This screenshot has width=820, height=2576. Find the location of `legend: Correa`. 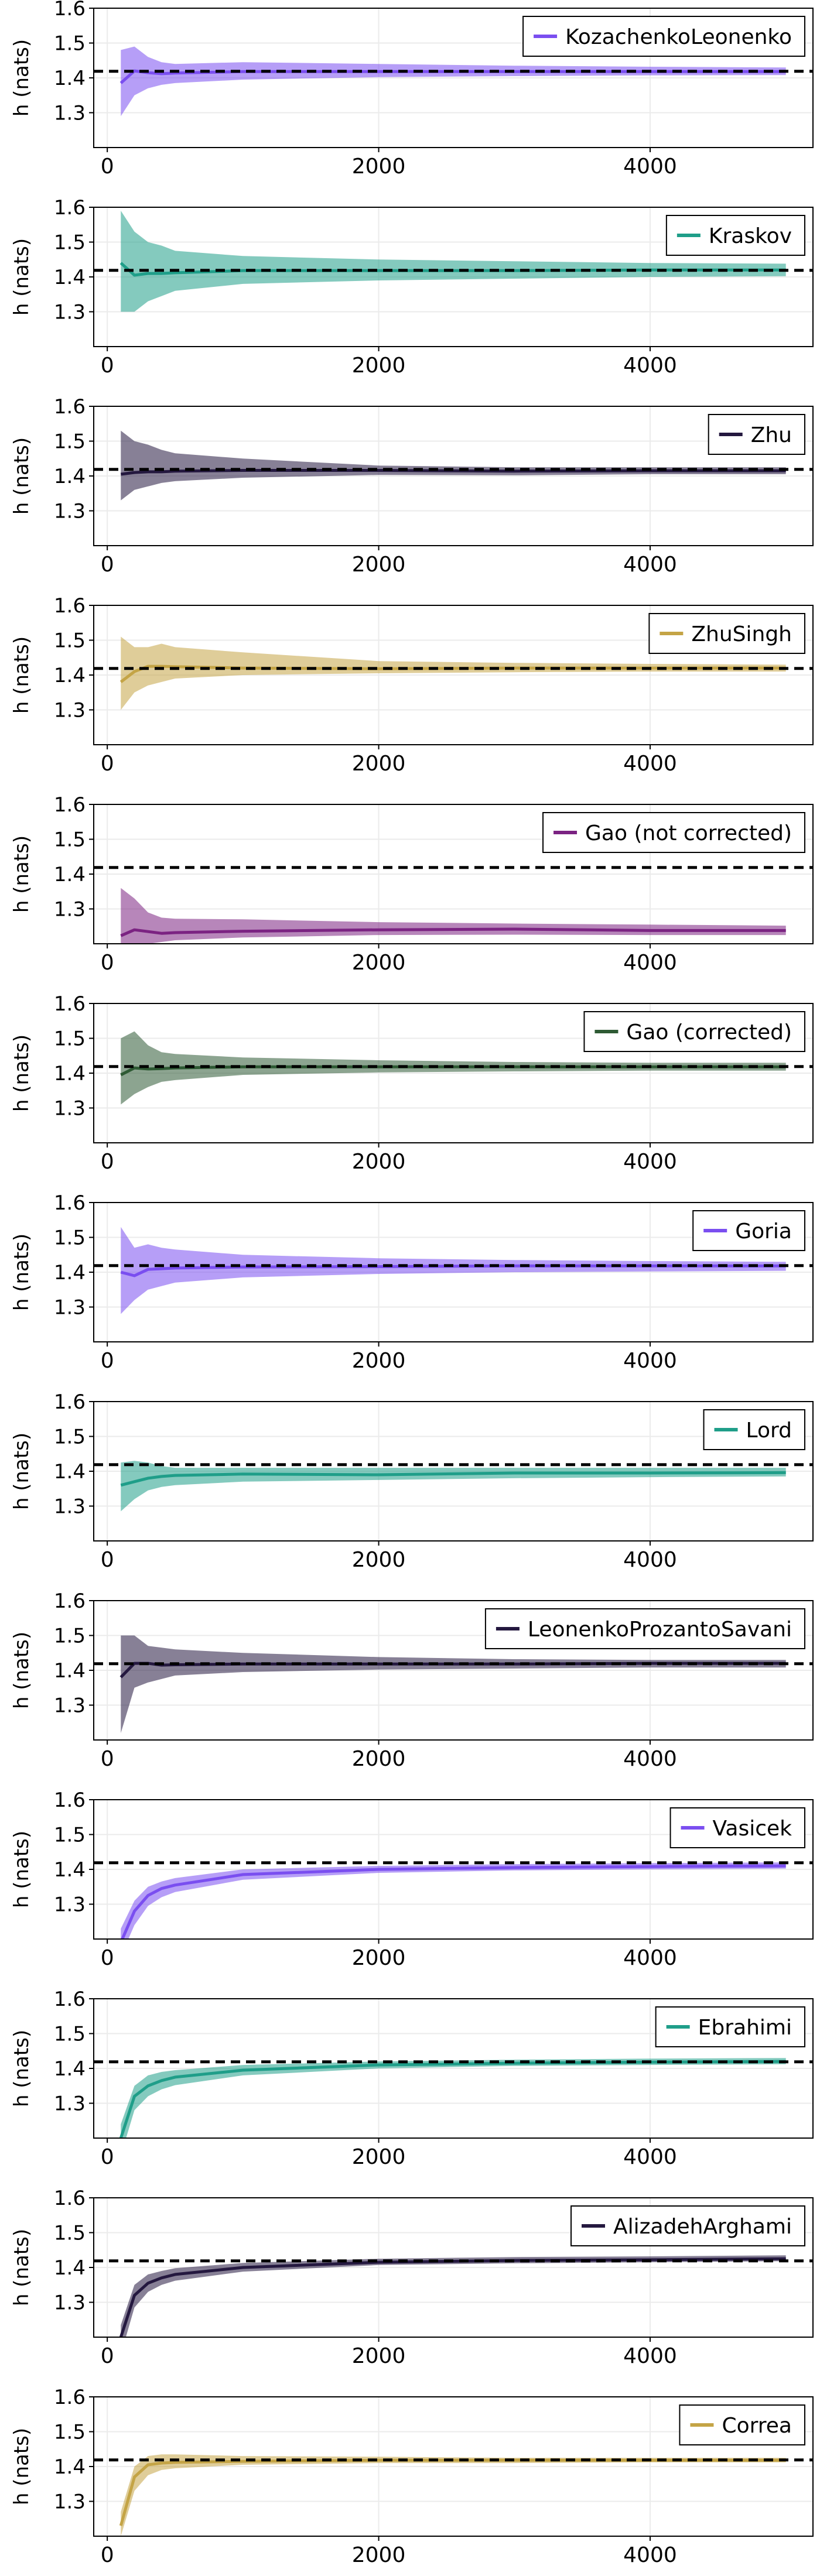

legend: Correa is located at coordinates (742, 2424).